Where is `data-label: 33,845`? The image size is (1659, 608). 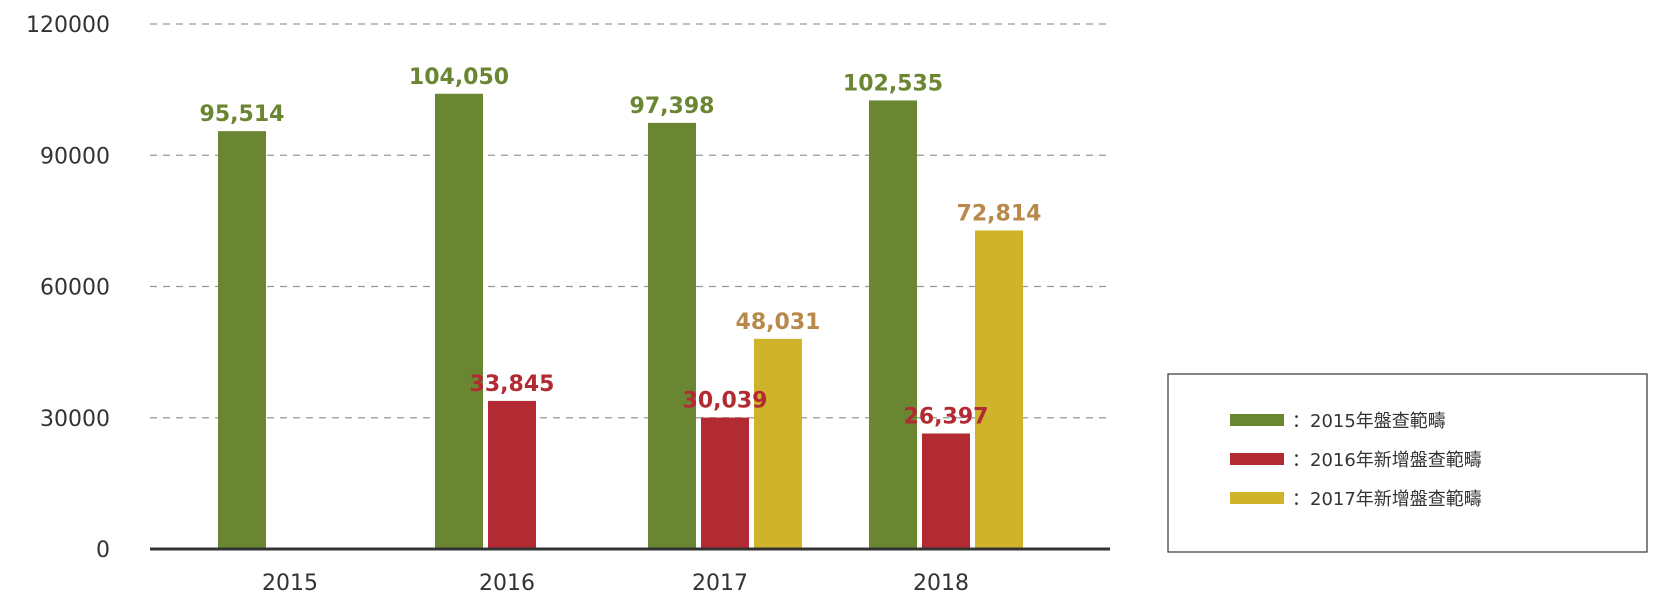
data-label: 33,845 is located at coordinates (512, 384).